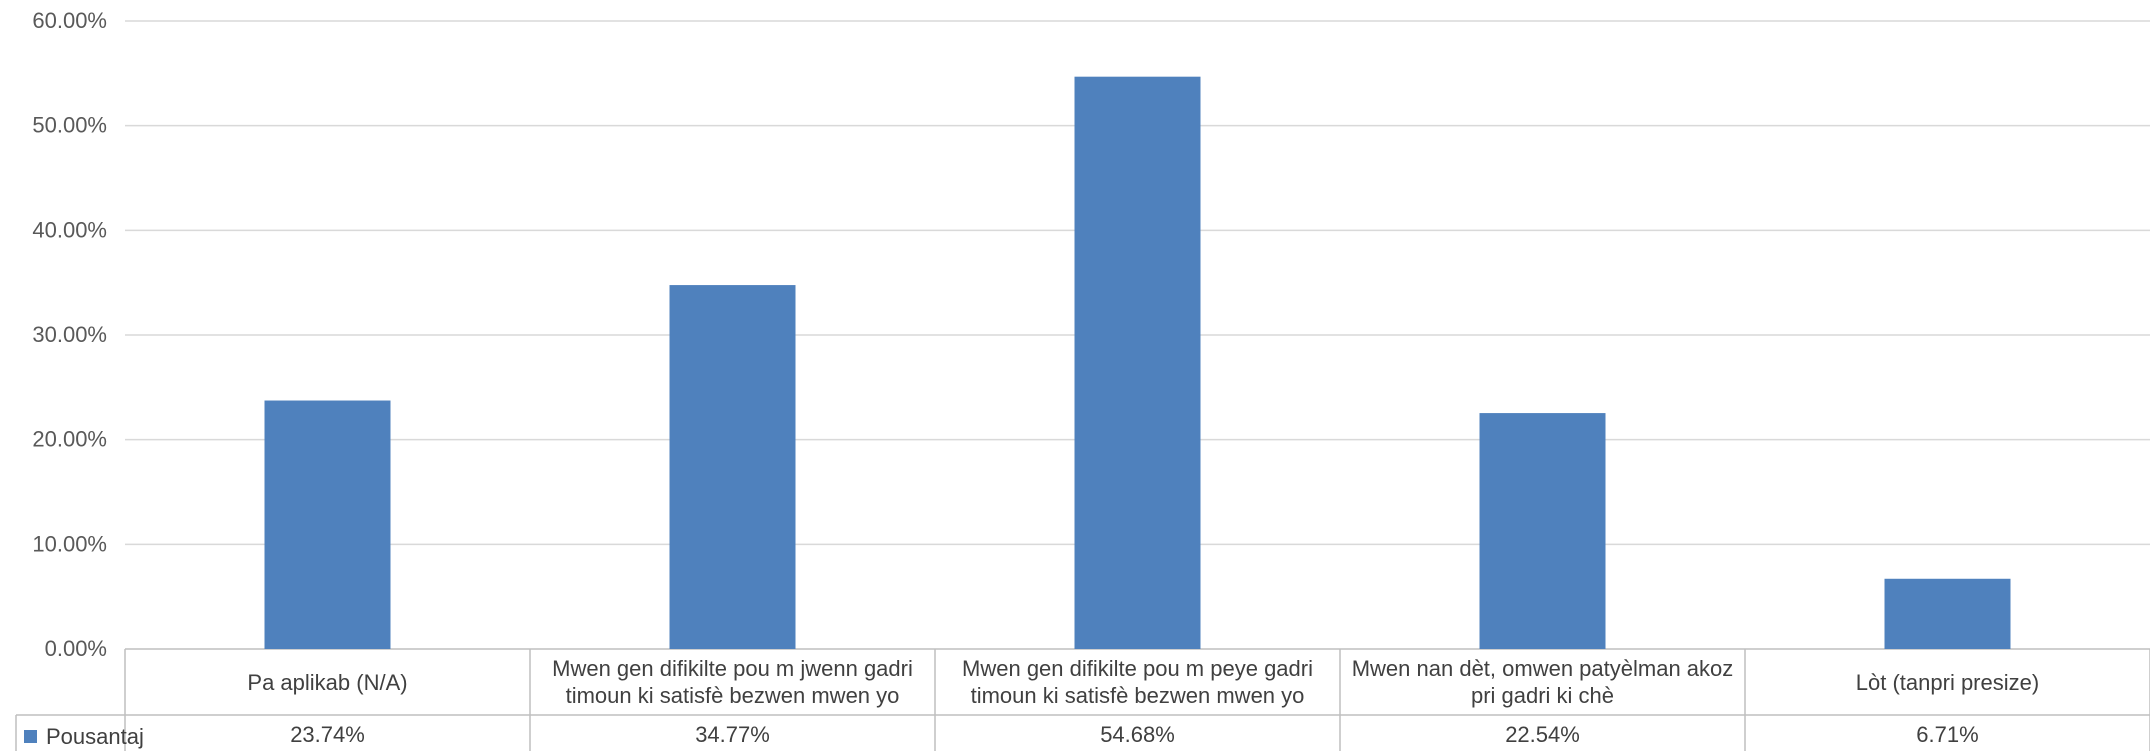 The image size is (2150, 751). I want to click on legend: Pousantaj, so click(84, 736).